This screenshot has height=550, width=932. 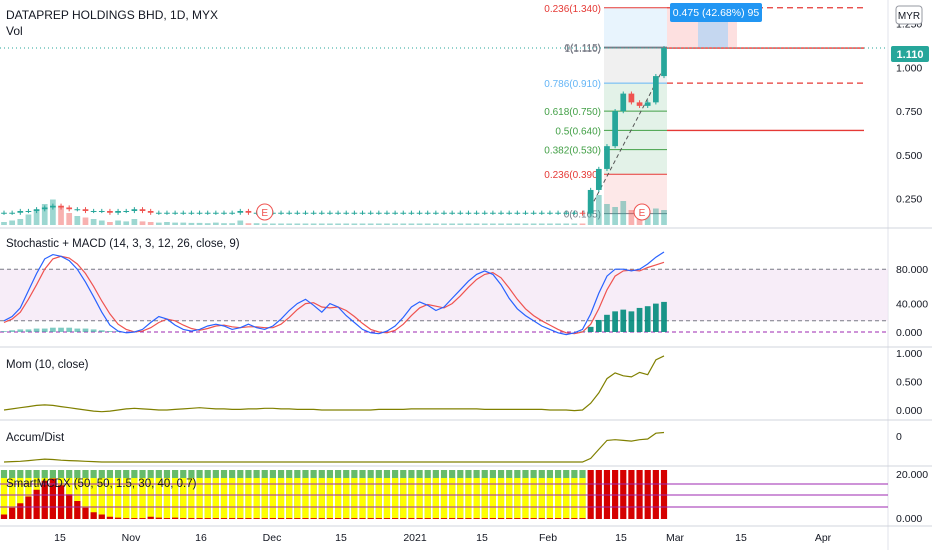 What do you see at coordinates (716, 12) in the screenshot?
I see `measure-box` at bounding box center [716, 12].